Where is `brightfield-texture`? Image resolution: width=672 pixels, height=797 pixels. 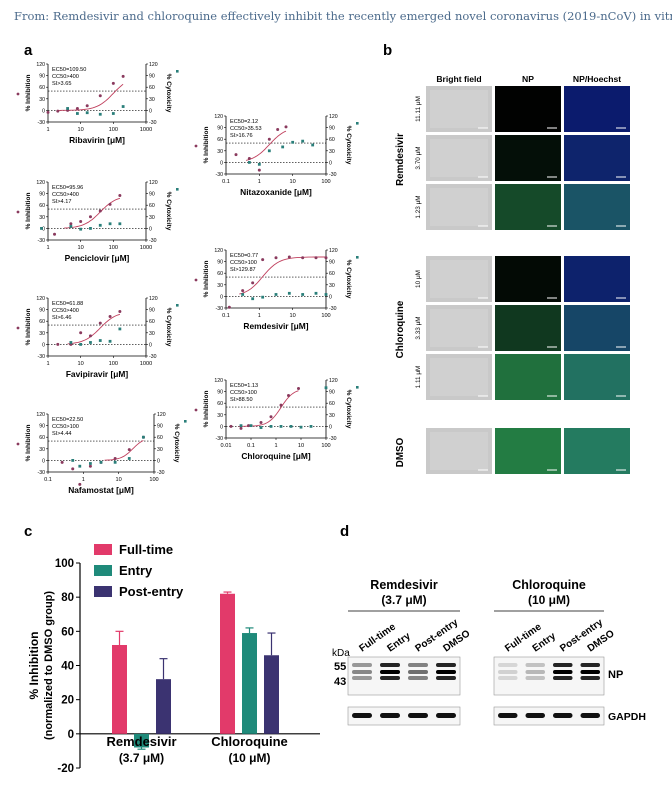 brightfield-texture is located at coordinates (459, 109).